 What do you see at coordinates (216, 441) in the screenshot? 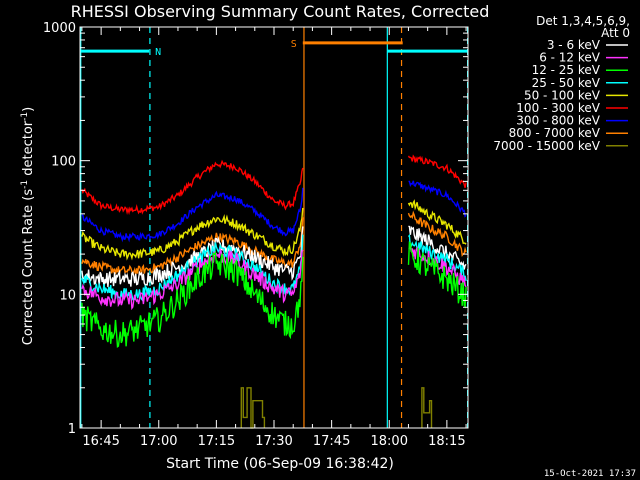
I see `x-tick-label-2: 17:15` at bounding box center [216, 441].